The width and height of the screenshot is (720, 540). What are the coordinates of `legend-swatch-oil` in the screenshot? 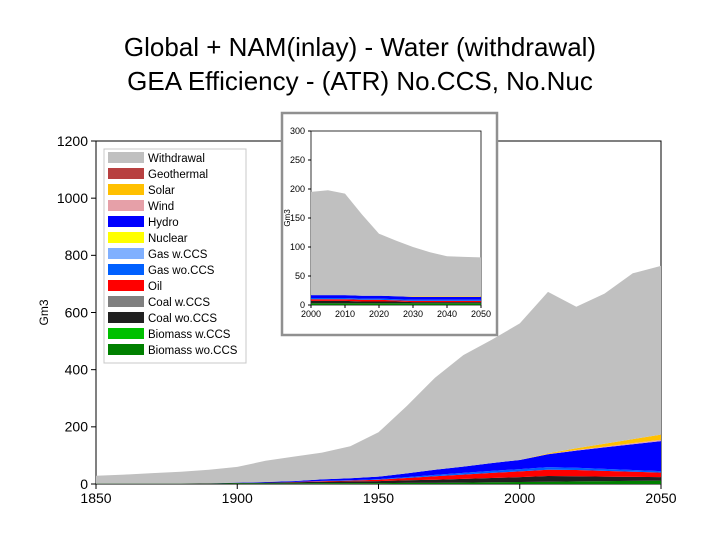 It's located at (126, 285).